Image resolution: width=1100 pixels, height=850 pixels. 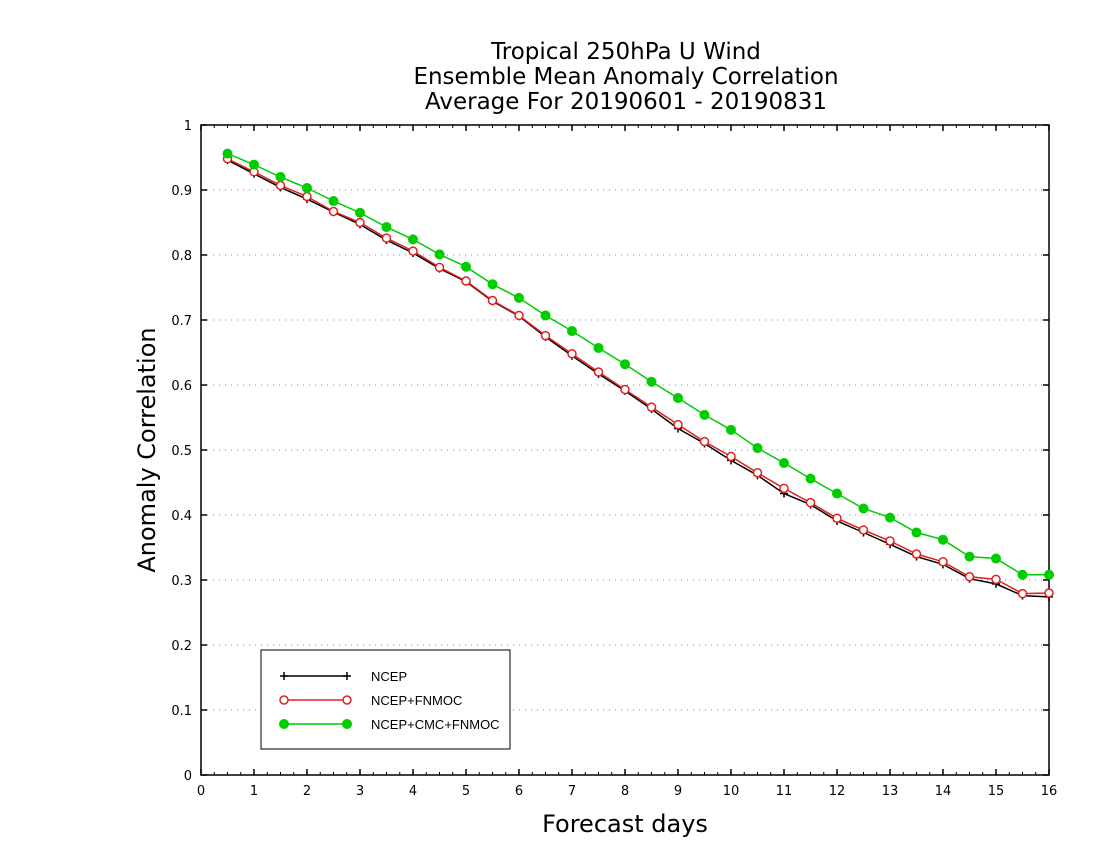 I want to click on legend-label: NCEP, so click(x=389, y=676).